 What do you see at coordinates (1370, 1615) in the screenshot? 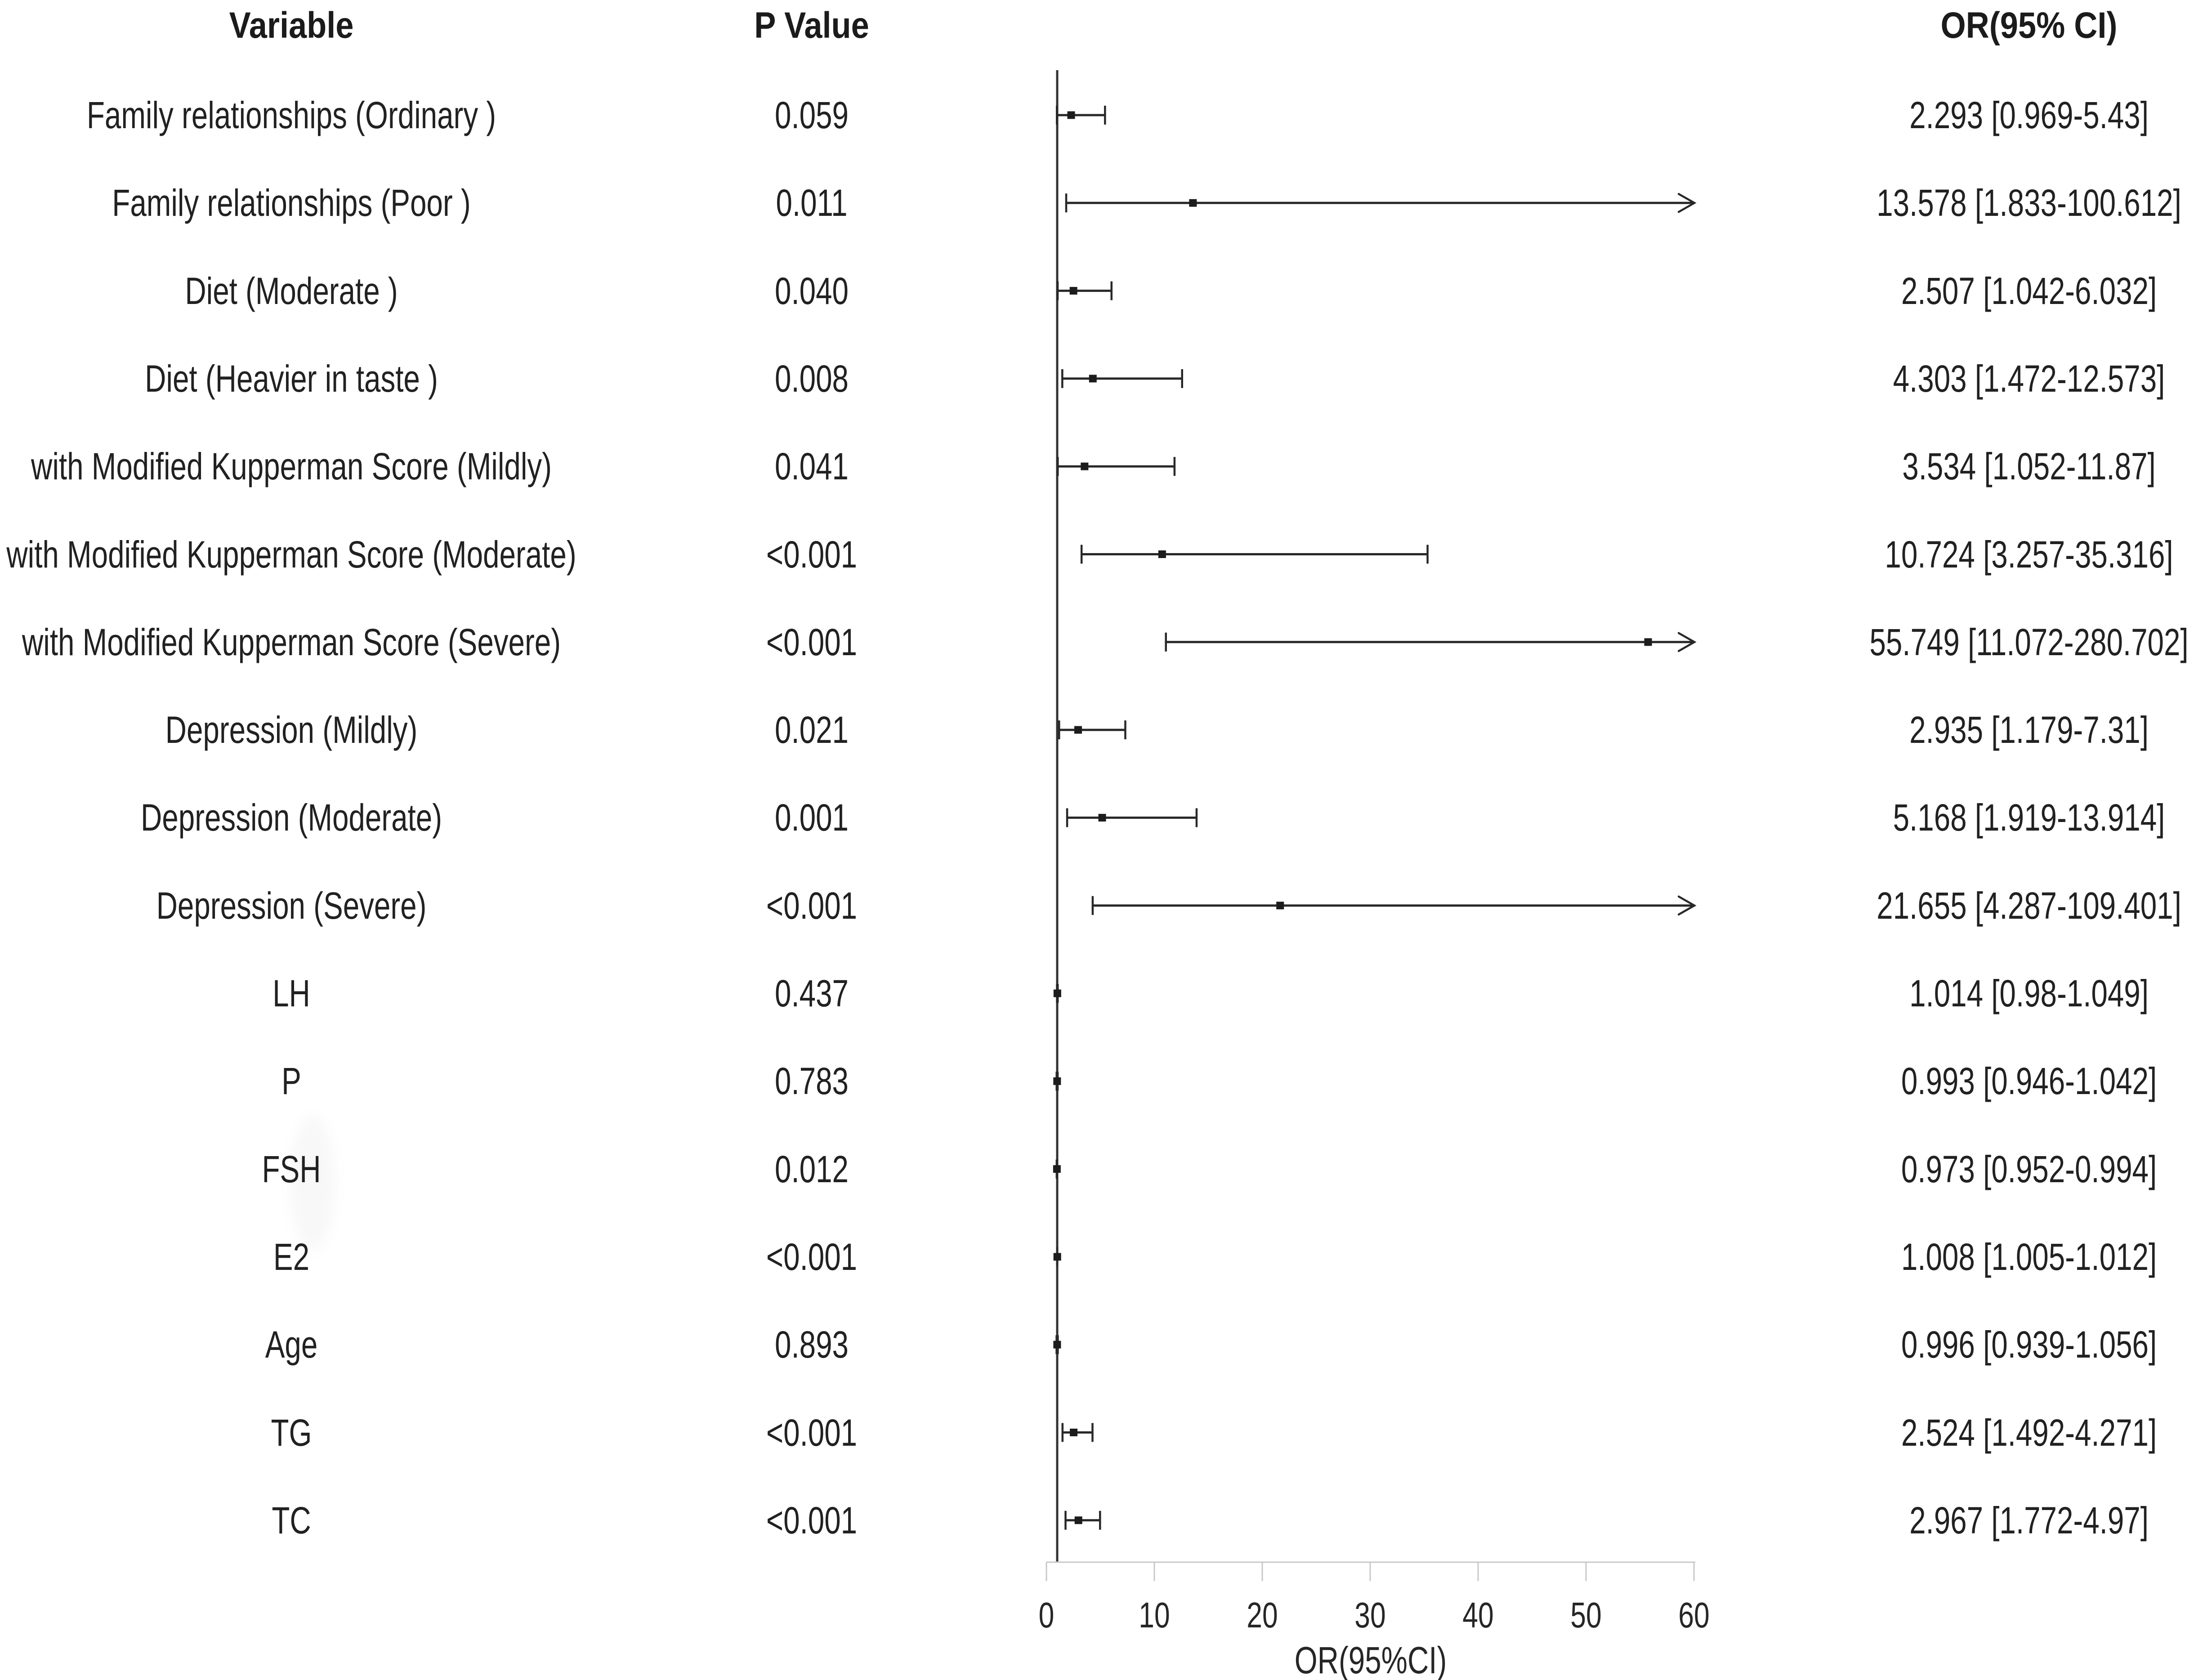
I see `x-tick-label: 30` at bounding box center [1370, 1615].